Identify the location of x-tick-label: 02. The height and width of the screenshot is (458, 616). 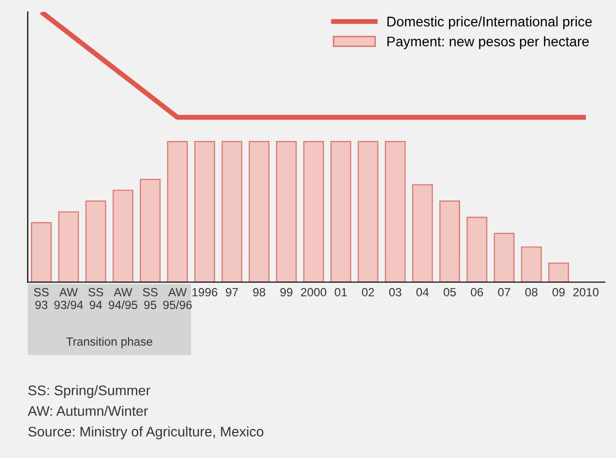
(368, 292).